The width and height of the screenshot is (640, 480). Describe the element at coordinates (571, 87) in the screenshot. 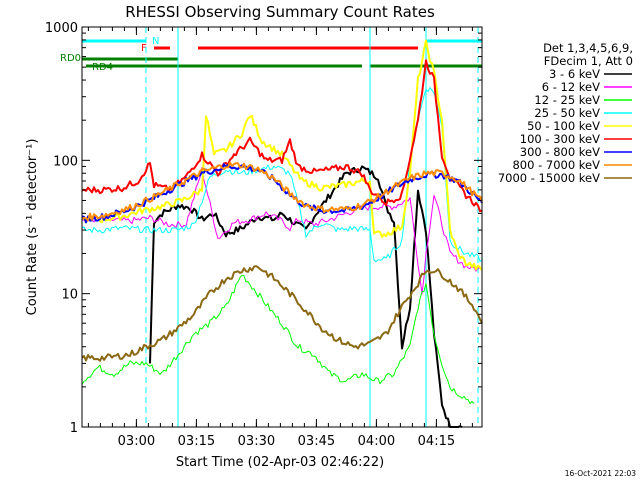

I see `legend-entry-label: 6 - 12 keV` at that location.